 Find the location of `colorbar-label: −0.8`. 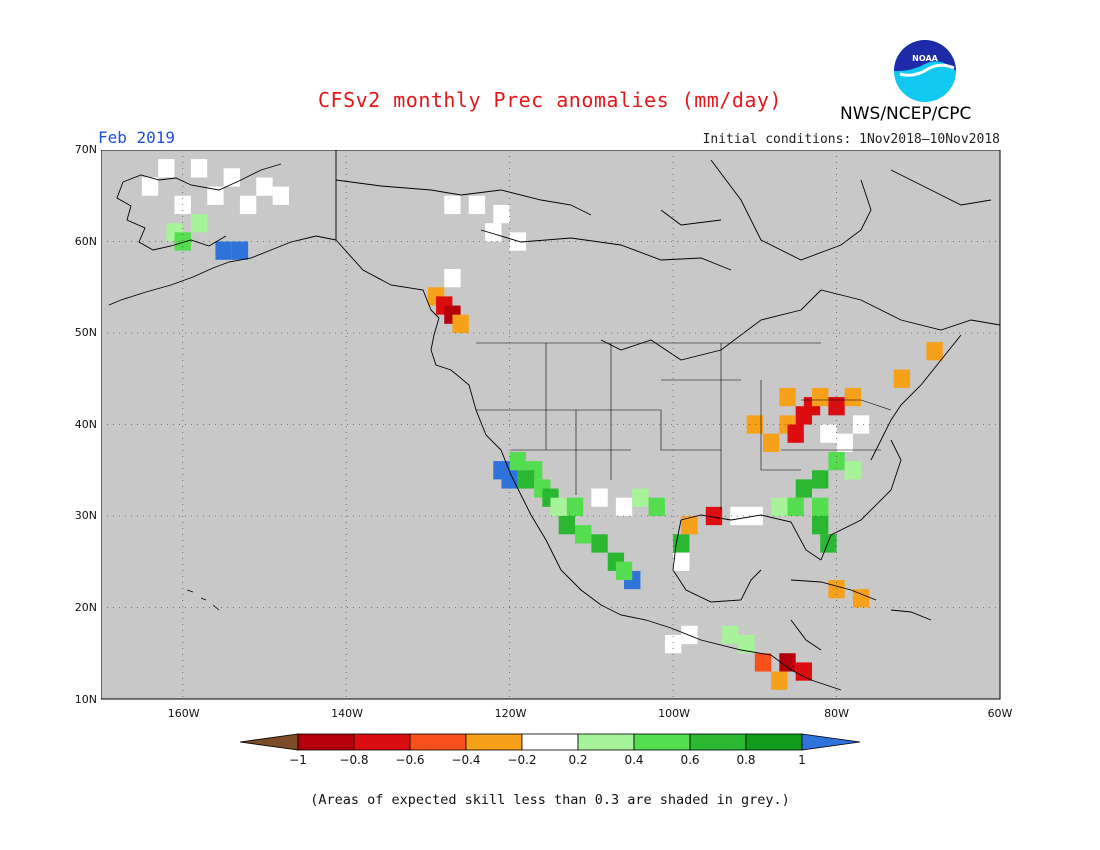

colorbar-label: −0.8 is located at coordinates (353, 760).